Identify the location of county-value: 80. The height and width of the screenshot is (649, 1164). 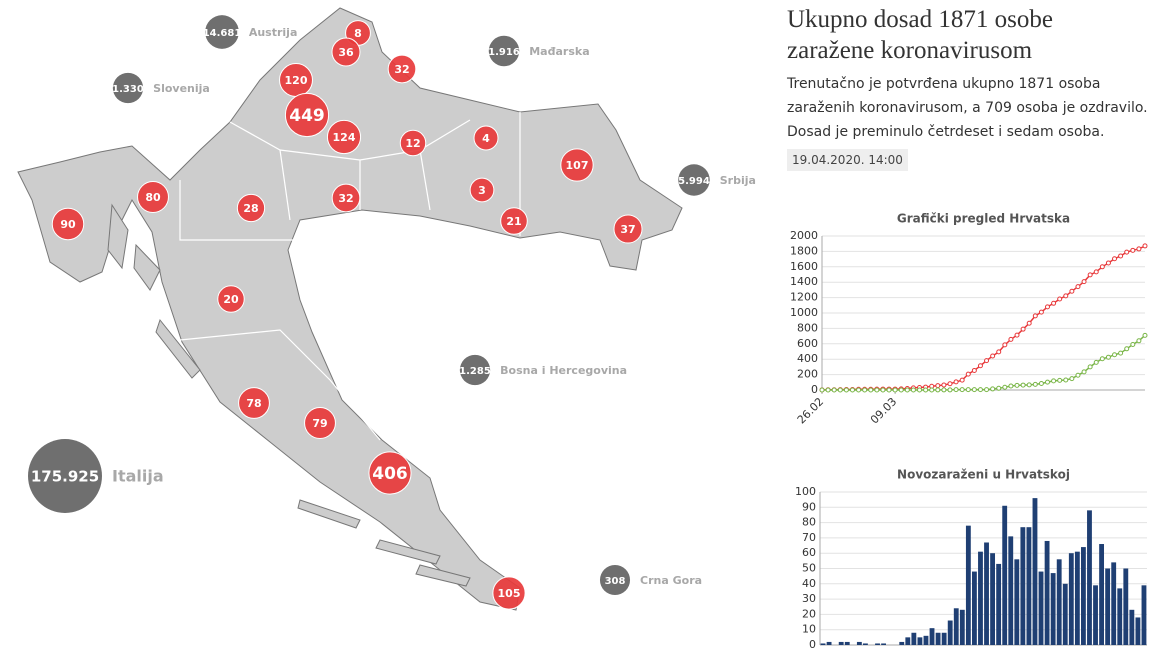
(153, 197).